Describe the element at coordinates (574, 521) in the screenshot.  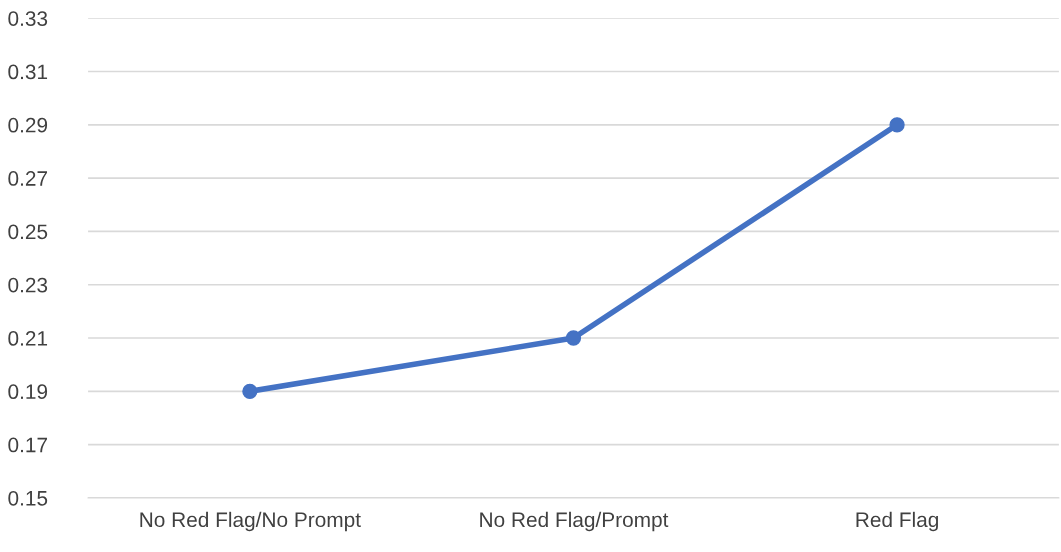
I see `x-tick-label: No Red Flag/Prompt` at that location.